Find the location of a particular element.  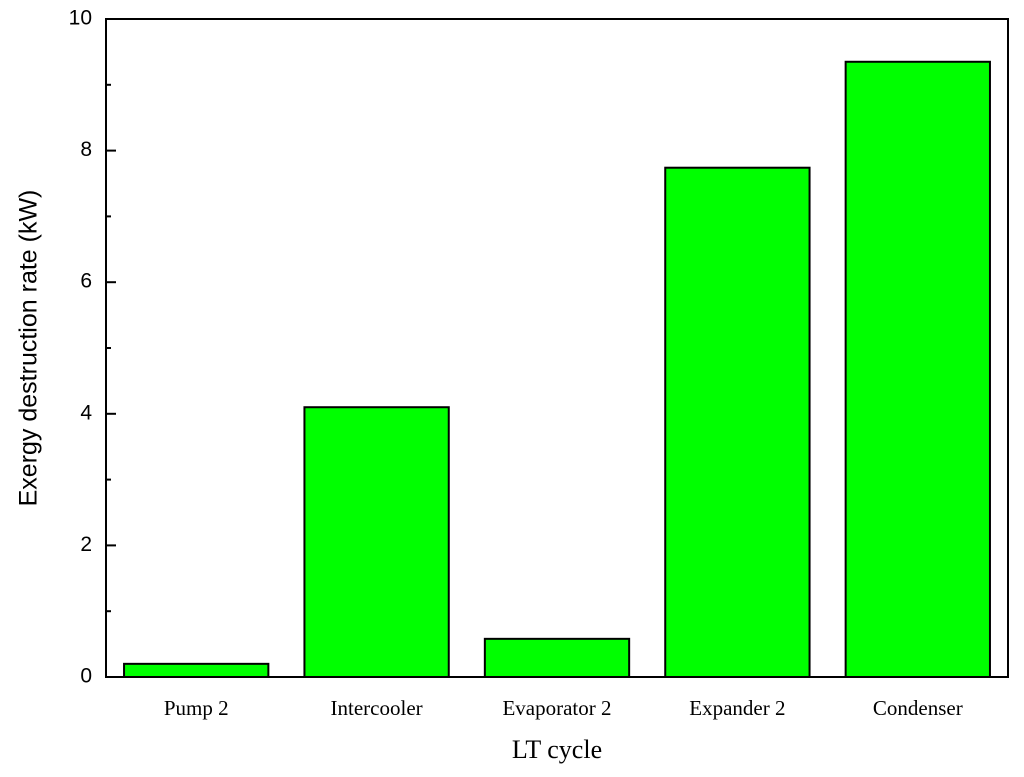

x-tick-label: Expander 2 is located at coordinates (737, 708).